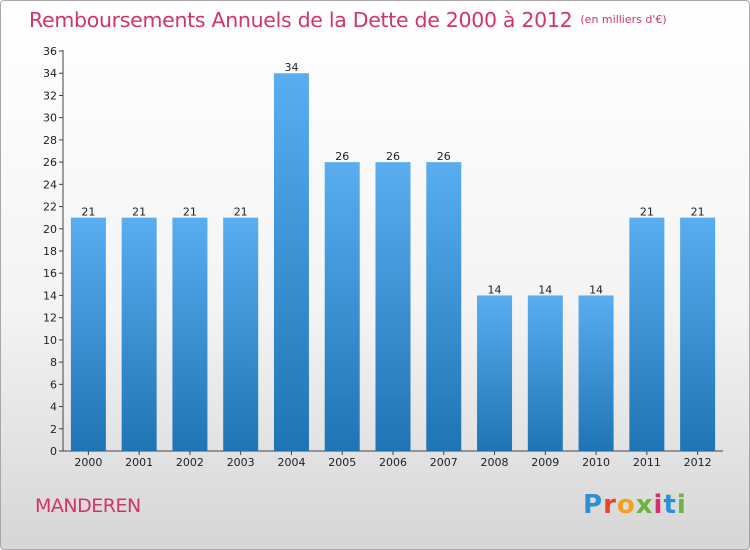 The height and width of the screenshot is (550, 750). Describe the element at coordinates (50, 51) in the screenshot. I see `y-tick-label: 36` at that location.